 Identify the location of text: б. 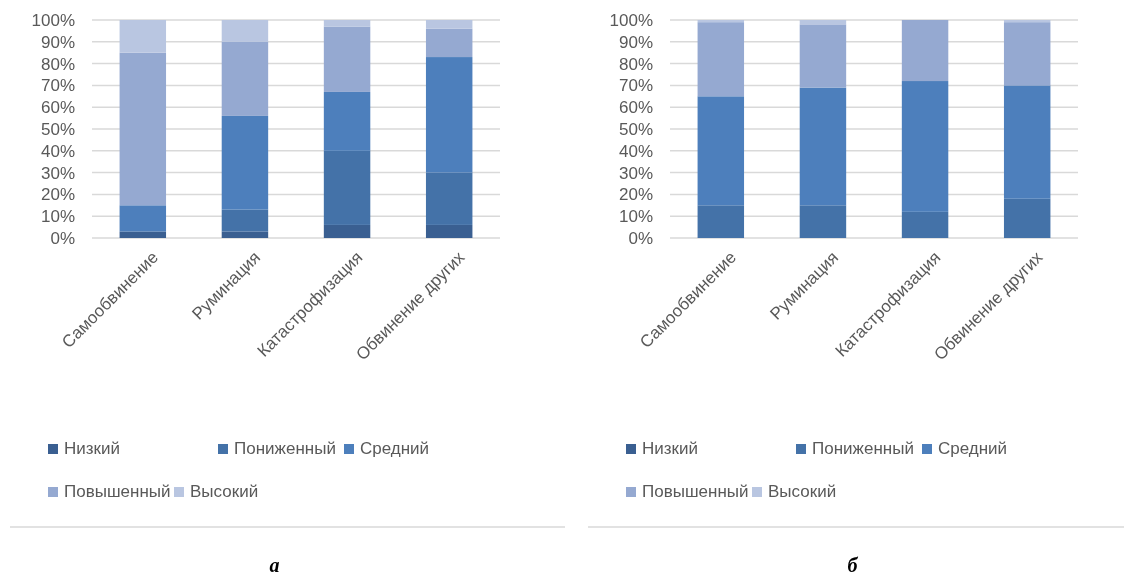
(853, 565).